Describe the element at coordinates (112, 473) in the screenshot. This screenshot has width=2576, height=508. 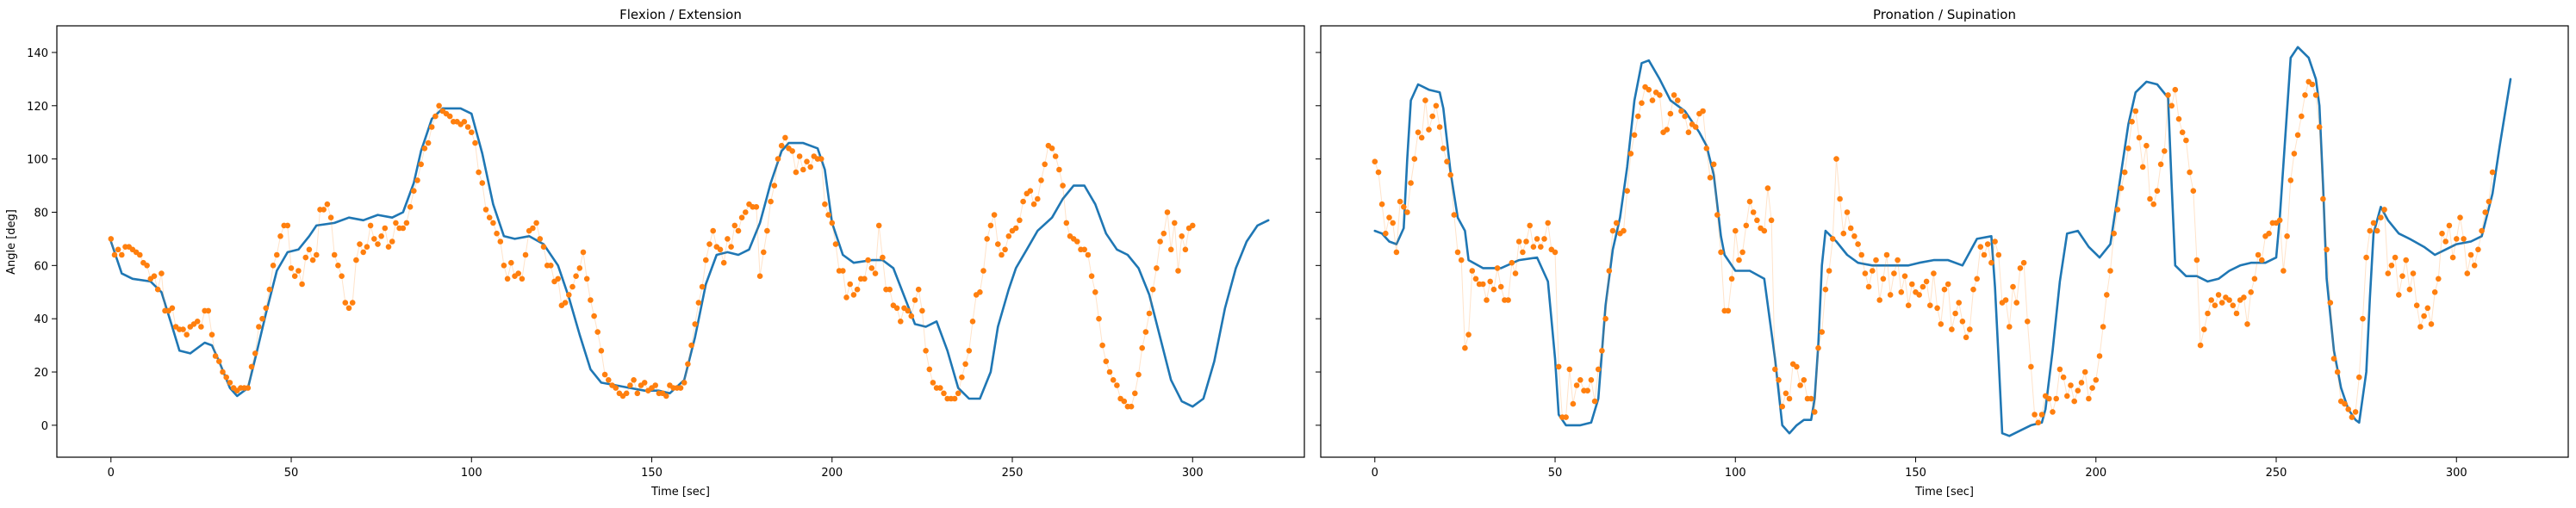
I see `x-tick-label: 0` at that location.